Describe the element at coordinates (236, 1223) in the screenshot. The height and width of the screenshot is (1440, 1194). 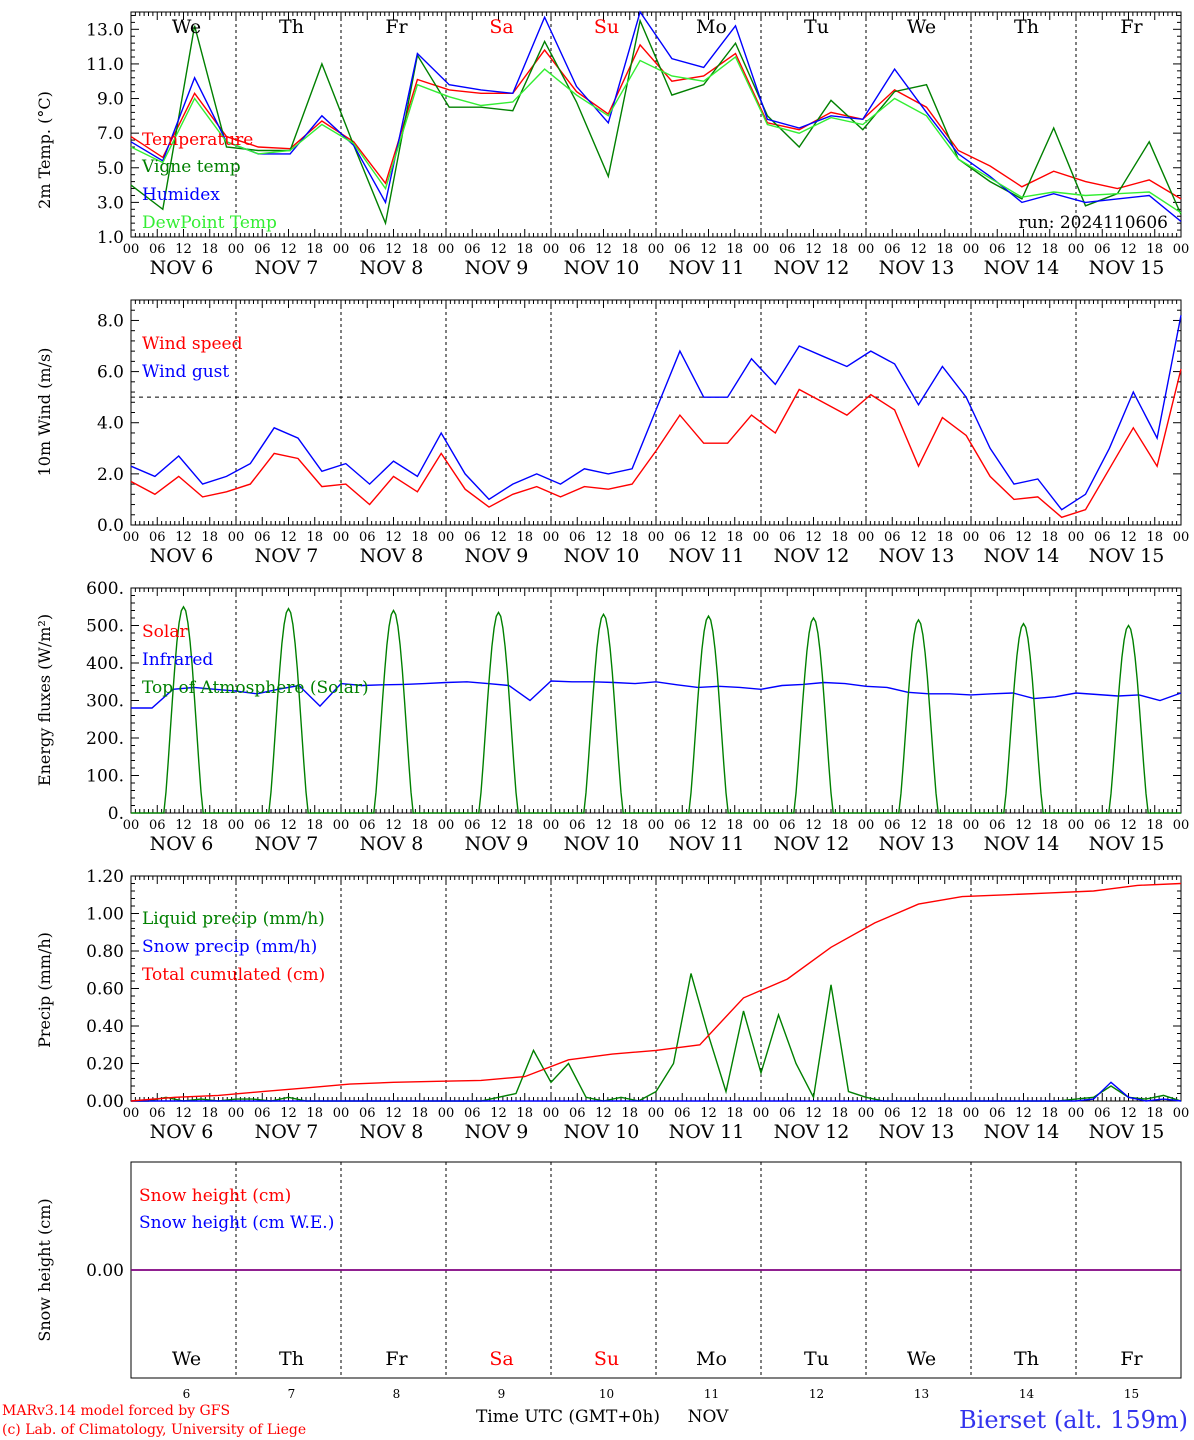
I see `legend-snow-height-we: Snow height (cm W.E.)` at that location.